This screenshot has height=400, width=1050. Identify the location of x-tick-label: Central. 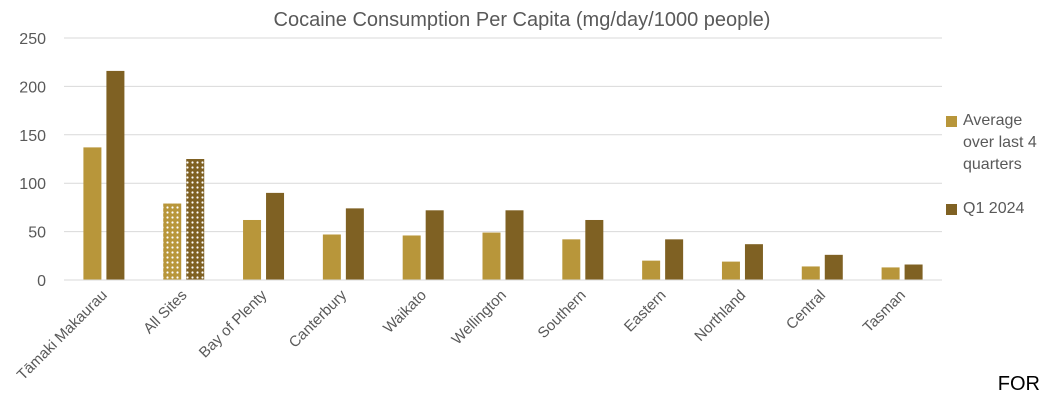
(806, 310).